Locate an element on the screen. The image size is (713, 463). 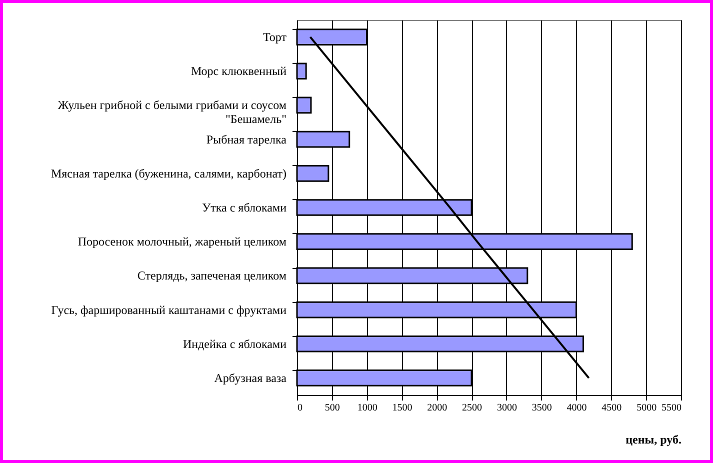
x-tick-label: 2000 is located at coordinates (437, 408).